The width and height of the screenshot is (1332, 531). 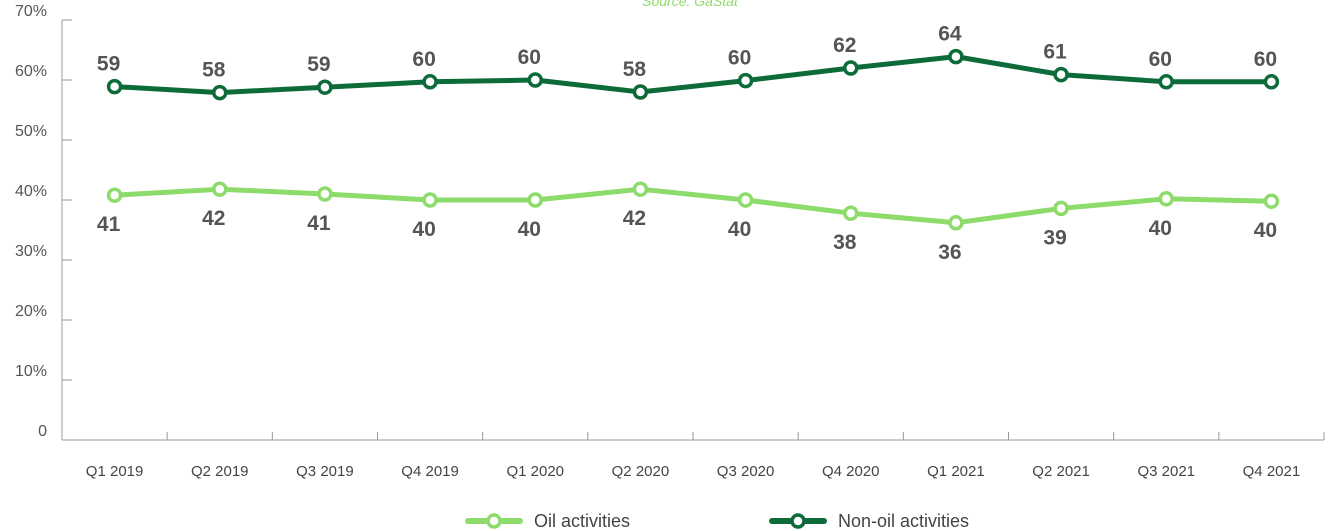 What do you see at coordinates (1055, 52) in the screenshot?
I see `non-oil-activities-data-label: 61` at bounding box center [1055, 52].